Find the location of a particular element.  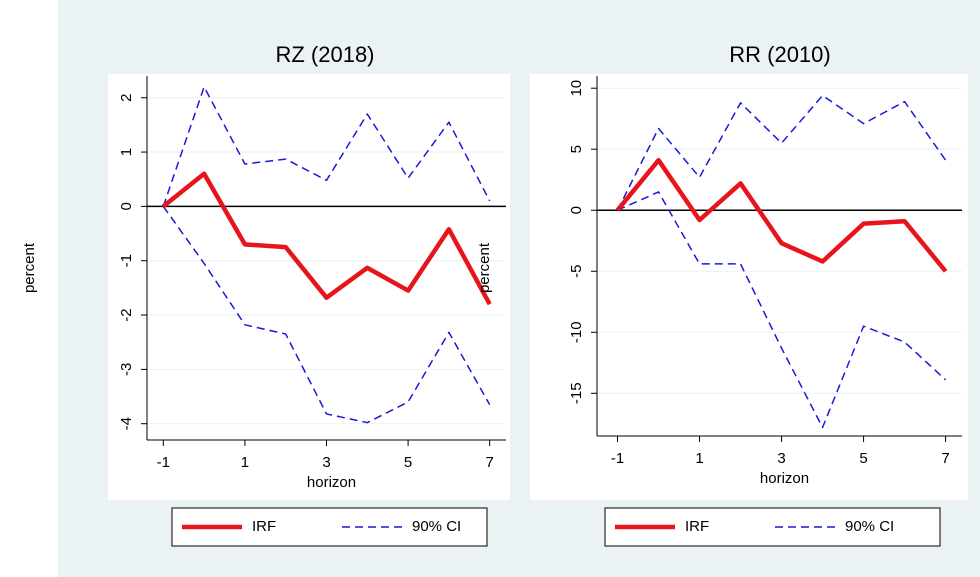

y-tick-label: -2 is located at coordinates (126, 314).